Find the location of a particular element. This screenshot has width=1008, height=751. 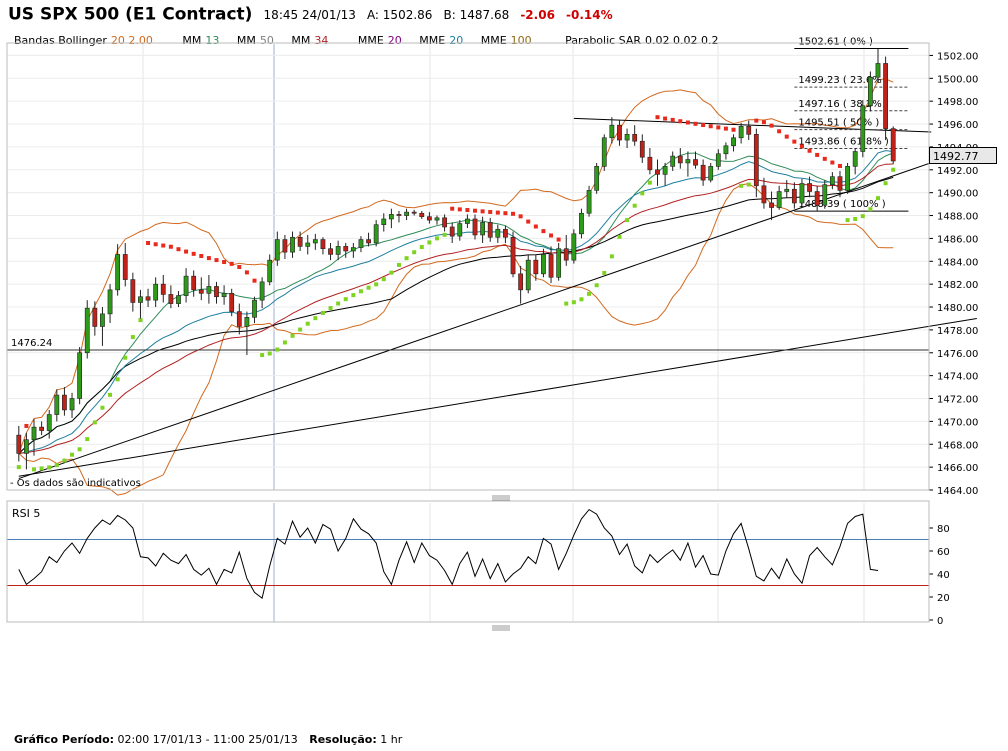

mme20b-label: MME is located at coordinates (432, 40).